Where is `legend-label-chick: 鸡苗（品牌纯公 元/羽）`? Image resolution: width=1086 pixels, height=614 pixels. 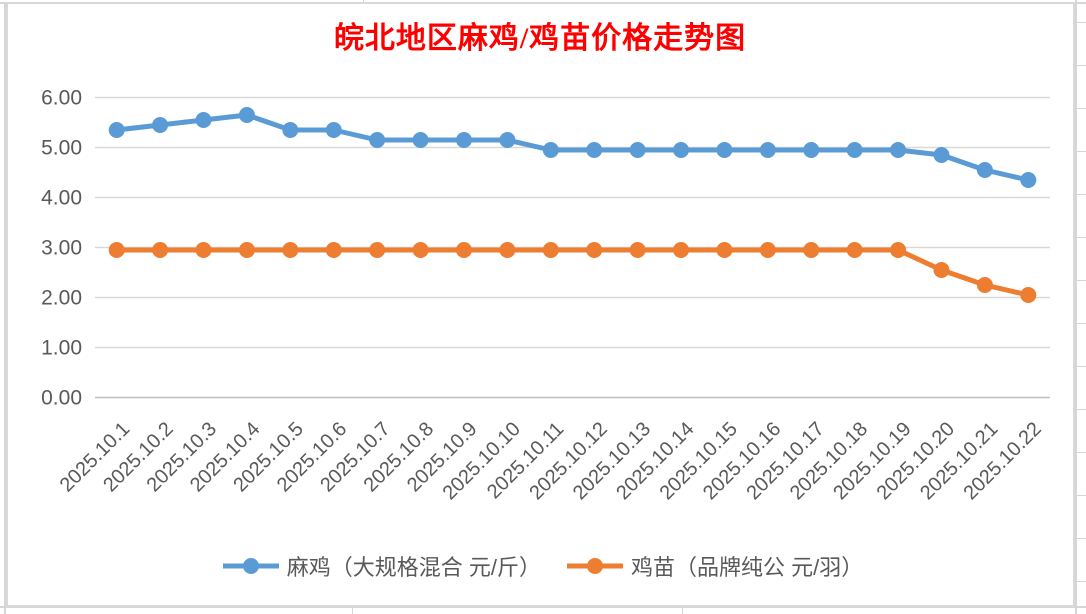 legend-label-chick: 鸡苗（品牌纯公 元/羽） is located at coordinates (747, 567).